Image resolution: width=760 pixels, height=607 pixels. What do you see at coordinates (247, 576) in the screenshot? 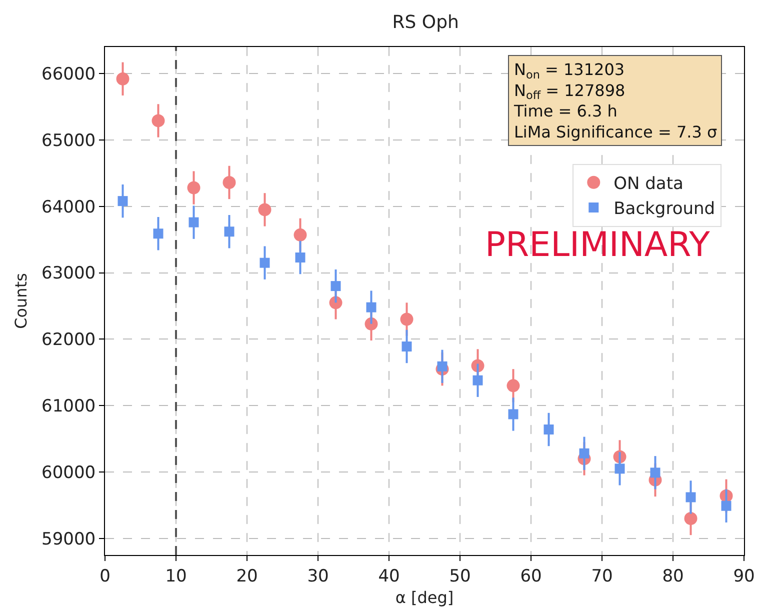
I see `x-tick-label: 20` at bounding box center [247, 576].